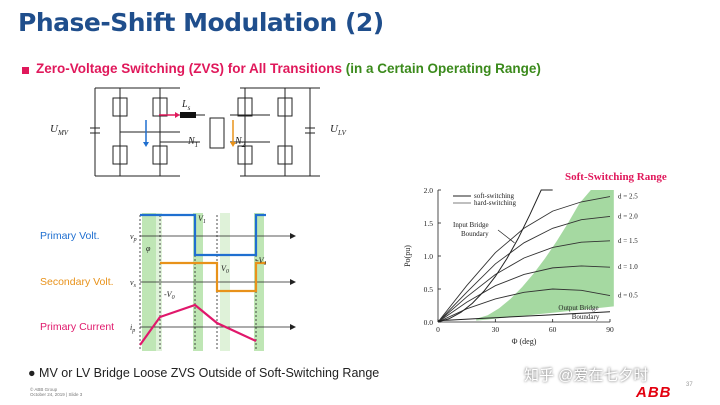 The height and width of the screenshot is (405, 720). What do you see at coordinates (198, 324) in the screenshot?
I see `primary-current-trace` at bounding box center [198, 324].